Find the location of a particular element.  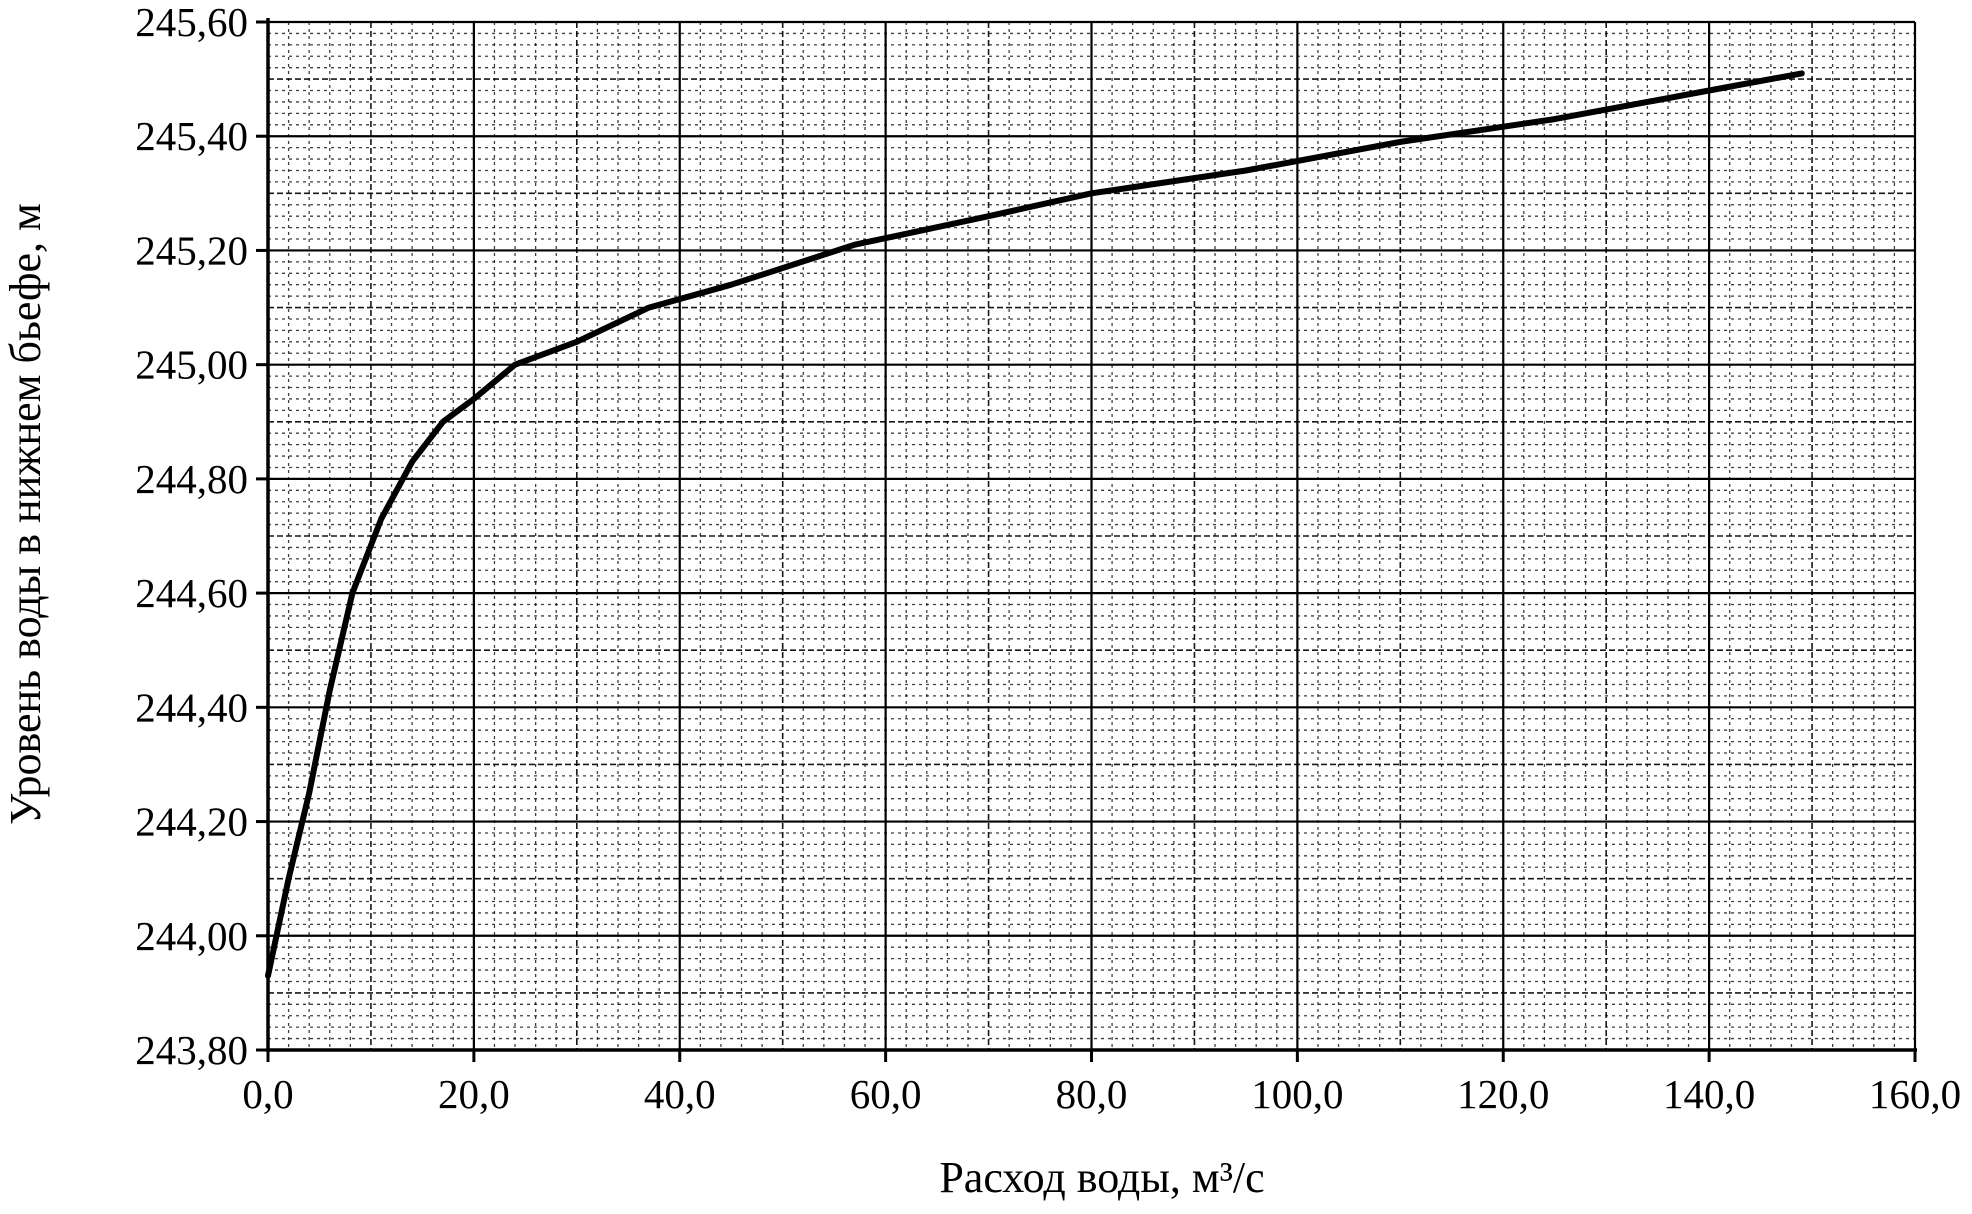

x-tick-label: 0,0 is located at coordinates (267, 1094).